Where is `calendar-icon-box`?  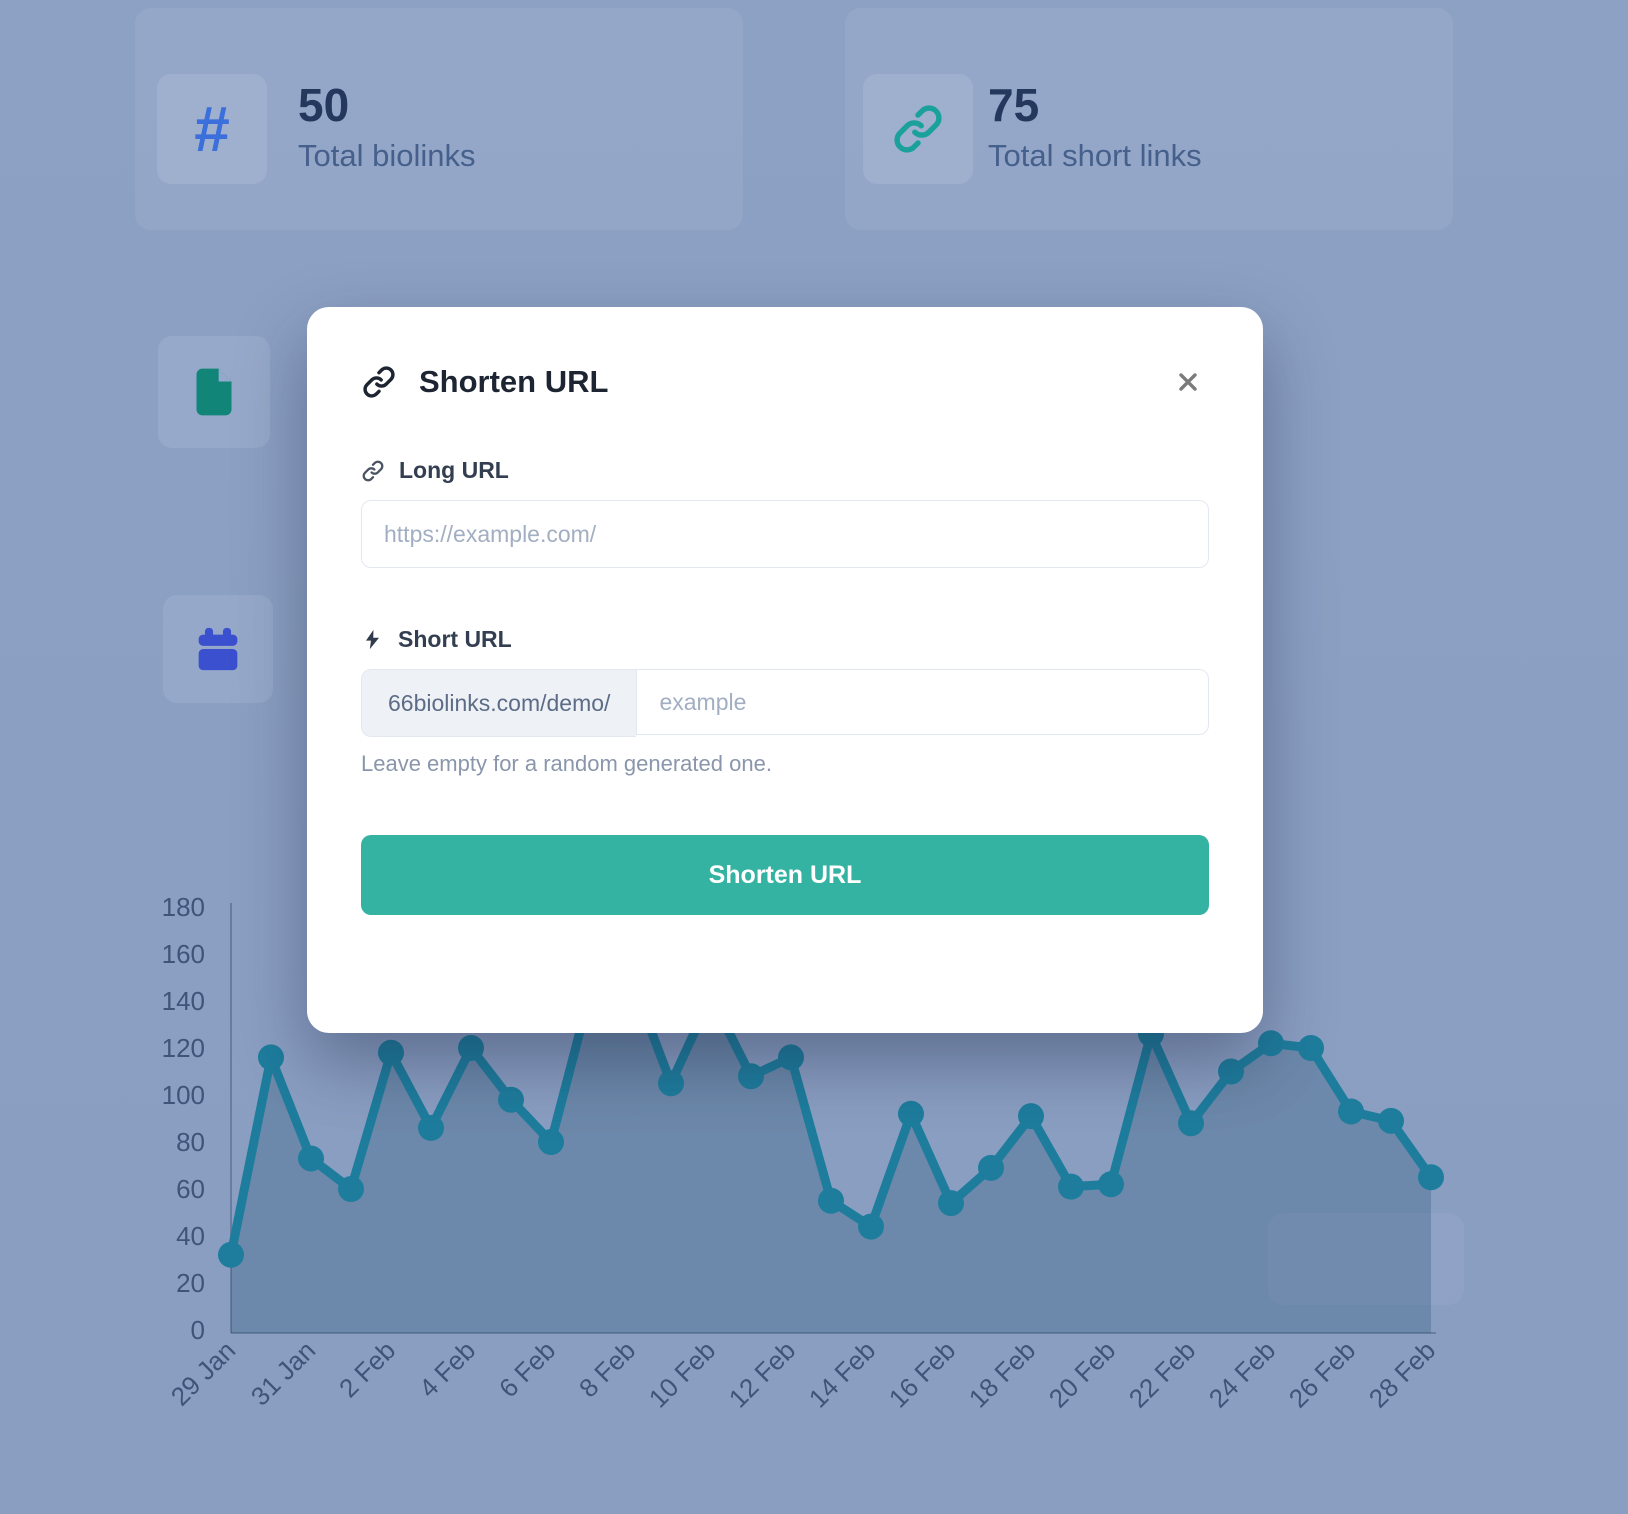
calendar-icon-box is located at coordinates (218, 649).